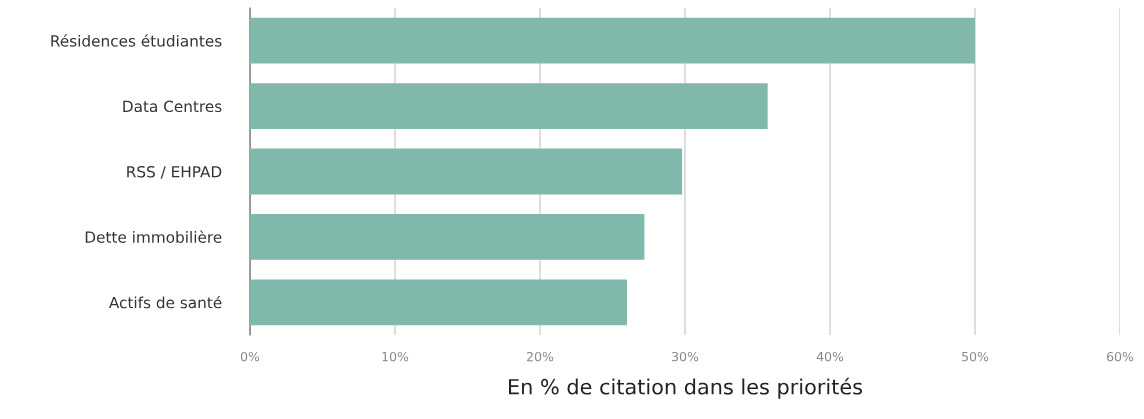 Image resolution: width=1144 pixels, height=419 pixels. Describe the element at coordinates (153, 236) in the screenshot. I see `y-tick-label: Dette immobilière` at that location.